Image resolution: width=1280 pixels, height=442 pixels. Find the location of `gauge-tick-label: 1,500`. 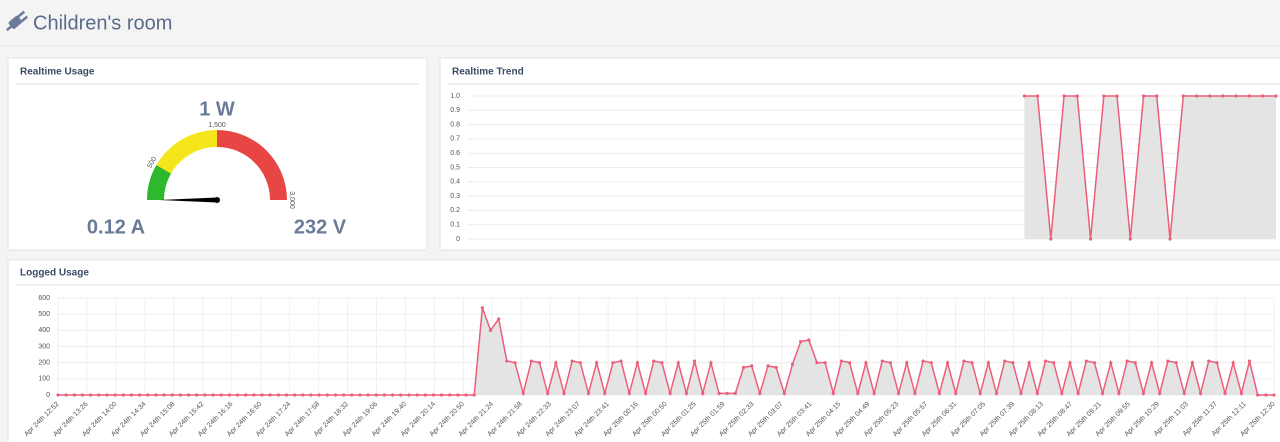

gauge-tick-label: 1,500 is located at coordinates (217, 125).